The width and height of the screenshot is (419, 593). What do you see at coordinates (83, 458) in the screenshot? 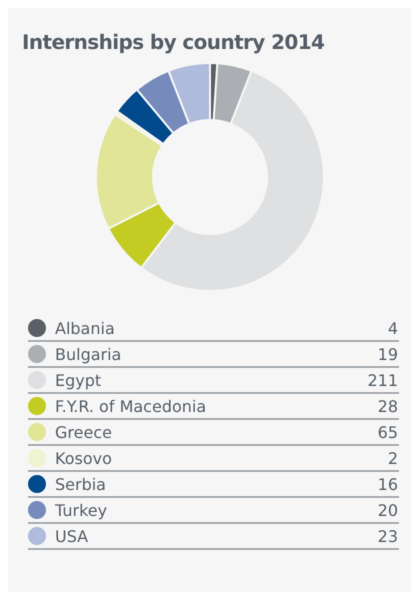
I see `legend-label: Kosovo` at bounding box center [83, 458].